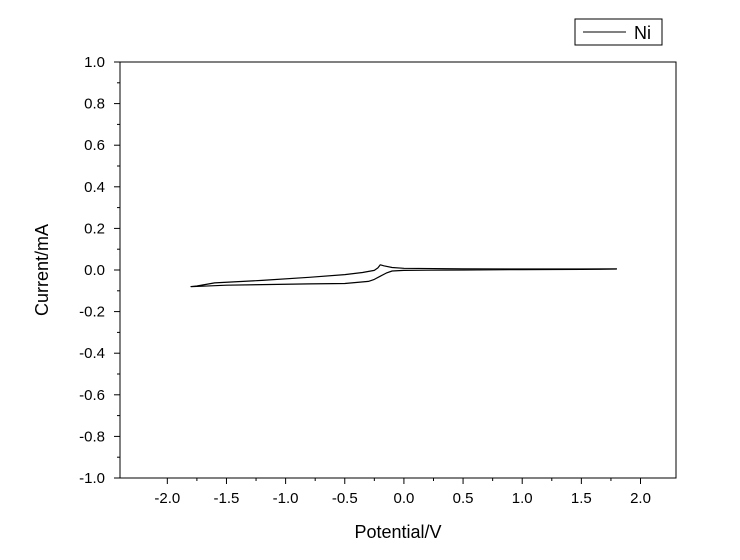 This screenshot has width=740, height=560. Describe the element at coordinates (92, 353) in the screenshot. I see `y-tick-label: -0.4` at that location.